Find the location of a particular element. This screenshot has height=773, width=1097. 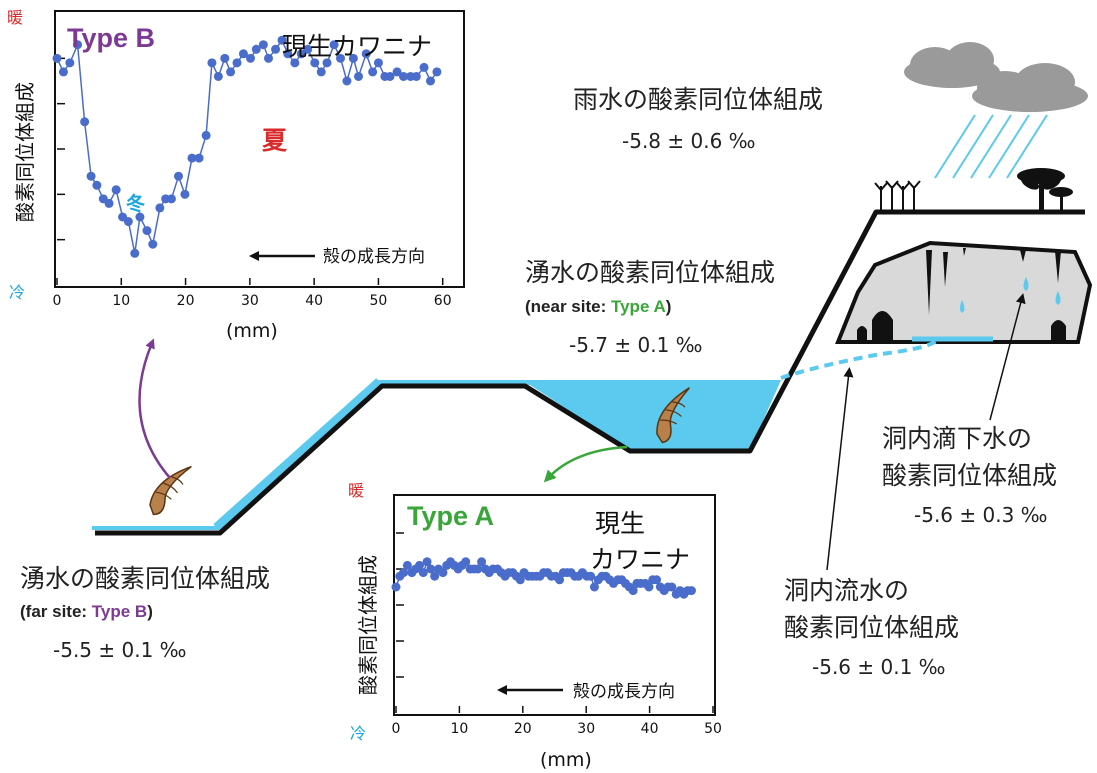

spring-near-title: 湧水の酸素同位体組成 is located at coordinates (650, 272).